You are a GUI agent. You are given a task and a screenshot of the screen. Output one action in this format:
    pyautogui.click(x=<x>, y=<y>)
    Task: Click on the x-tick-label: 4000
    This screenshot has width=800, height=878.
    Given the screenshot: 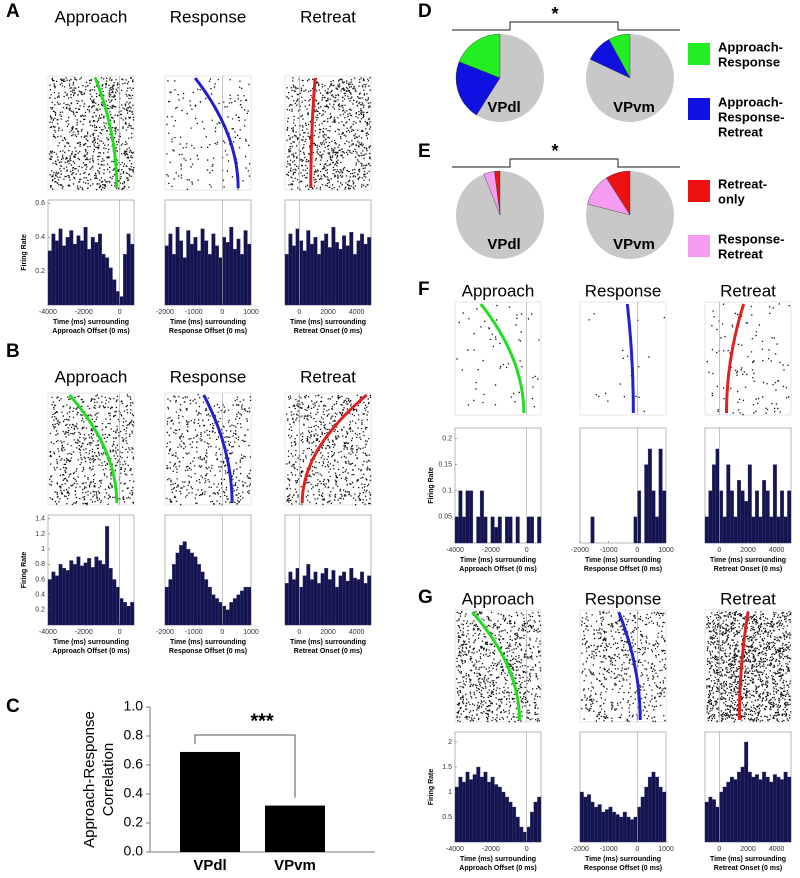 What is the action you would take?
    pyautogui.click(x=357, y=312)
    